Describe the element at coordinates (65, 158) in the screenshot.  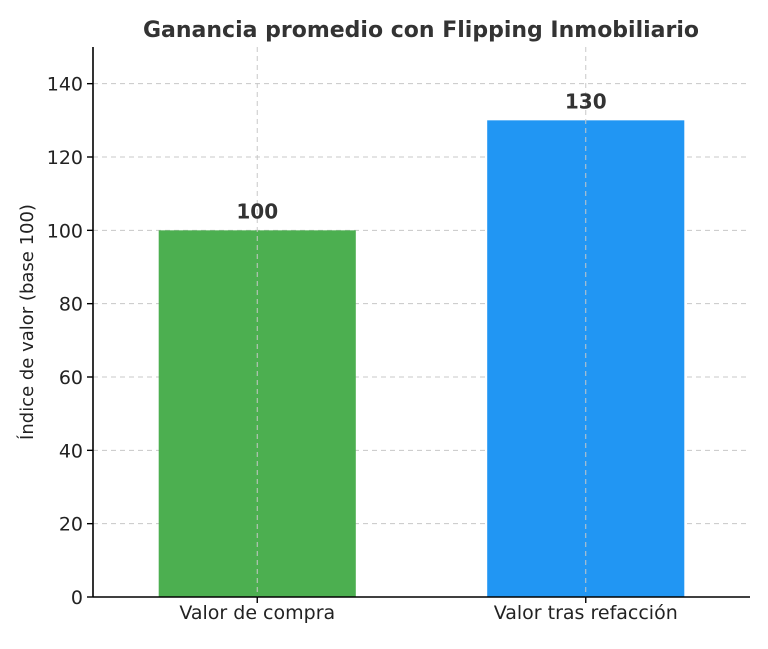
I see `y-tick-label: 120` at that location.